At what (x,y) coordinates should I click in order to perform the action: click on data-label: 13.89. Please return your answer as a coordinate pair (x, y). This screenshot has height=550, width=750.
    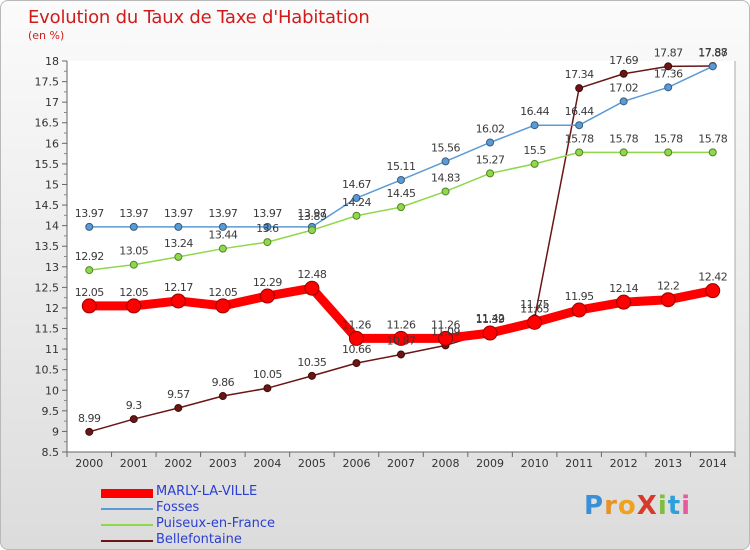
    Looking at the image, I should click on (311, 216).